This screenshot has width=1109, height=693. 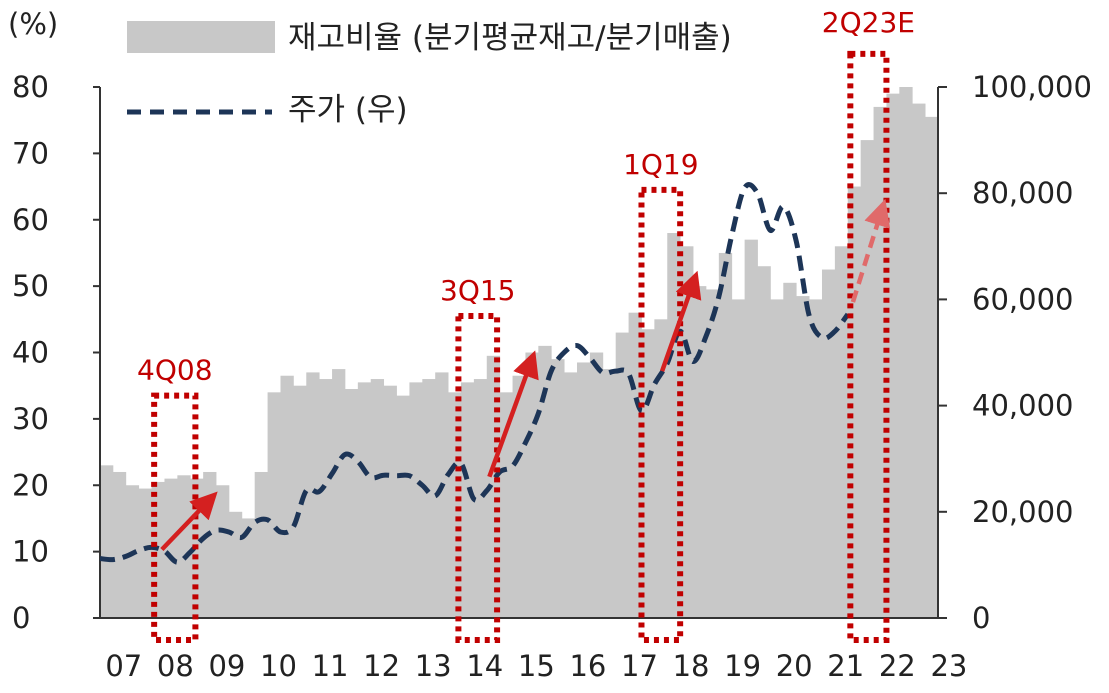 What do you see at coordinates (1022, 193) in the screenshot?
I see `y-right-tick-label: 80,000` at bounding box center [1022, 193].